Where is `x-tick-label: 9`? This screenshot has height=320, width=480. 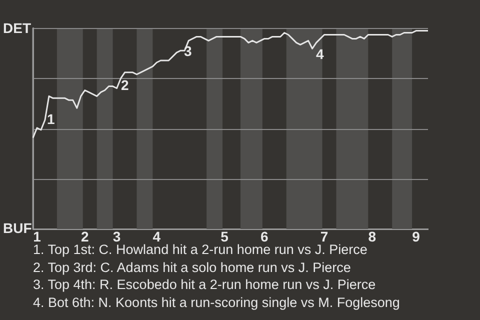
x-tick-label: 9 is located at coordinates (416, 236).